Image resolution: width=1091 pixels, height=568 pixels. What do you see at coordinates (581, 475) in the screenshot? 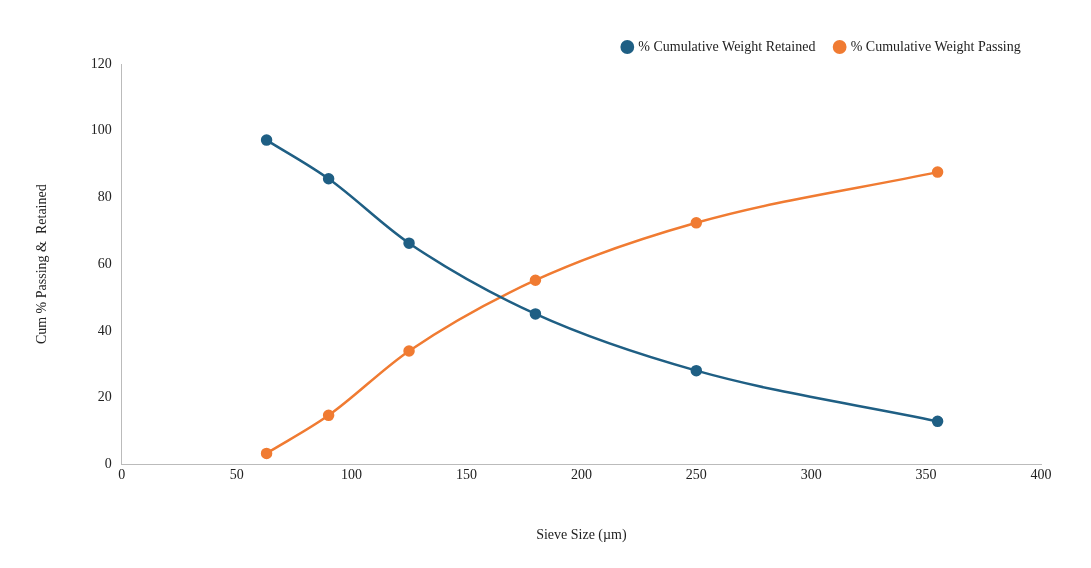
I see `x-tick-label: 200` at bounding box center [581, 475].